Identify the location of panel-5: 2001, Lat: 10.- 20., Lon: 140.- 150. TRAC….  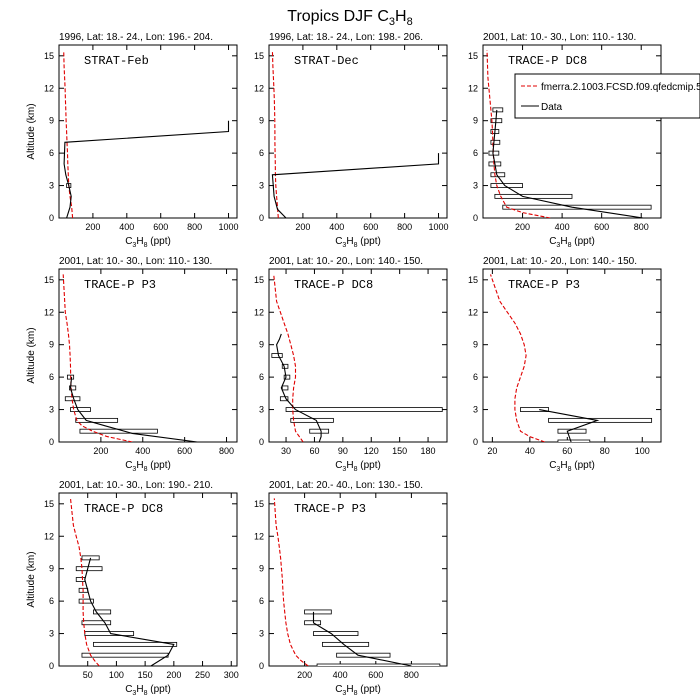
(351, 364).